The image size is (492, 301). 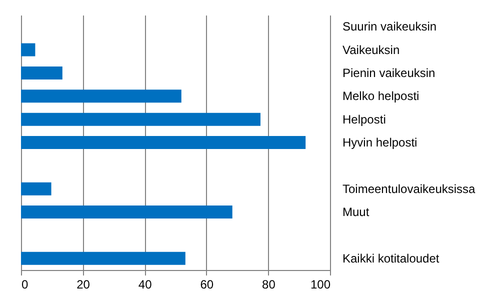 I want to click on y-tick-label: Kaikki kotitaloudet, so click(x=391, y=258).